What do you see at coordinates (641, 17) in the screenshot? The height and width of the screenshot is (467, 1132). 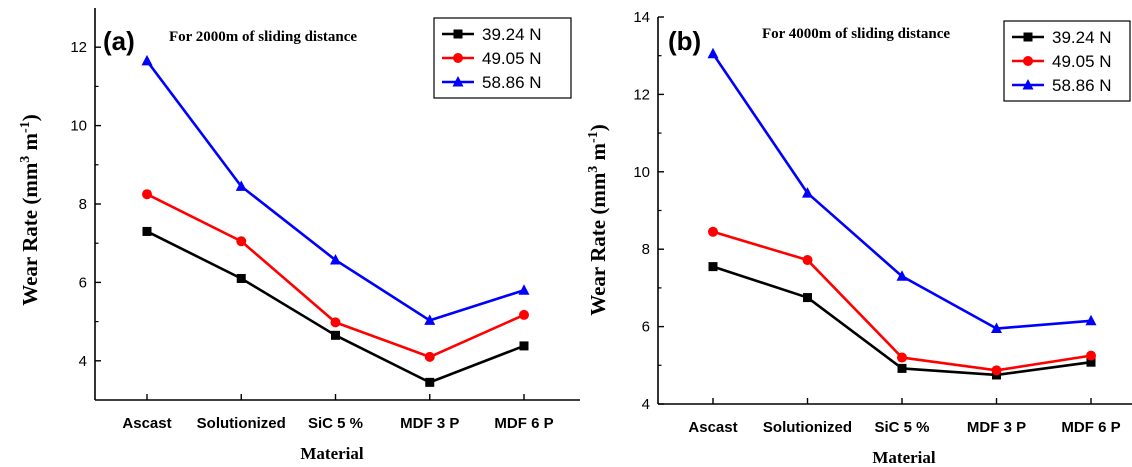 I see `y-tick-label: 14` at bounding box center [641, 17].